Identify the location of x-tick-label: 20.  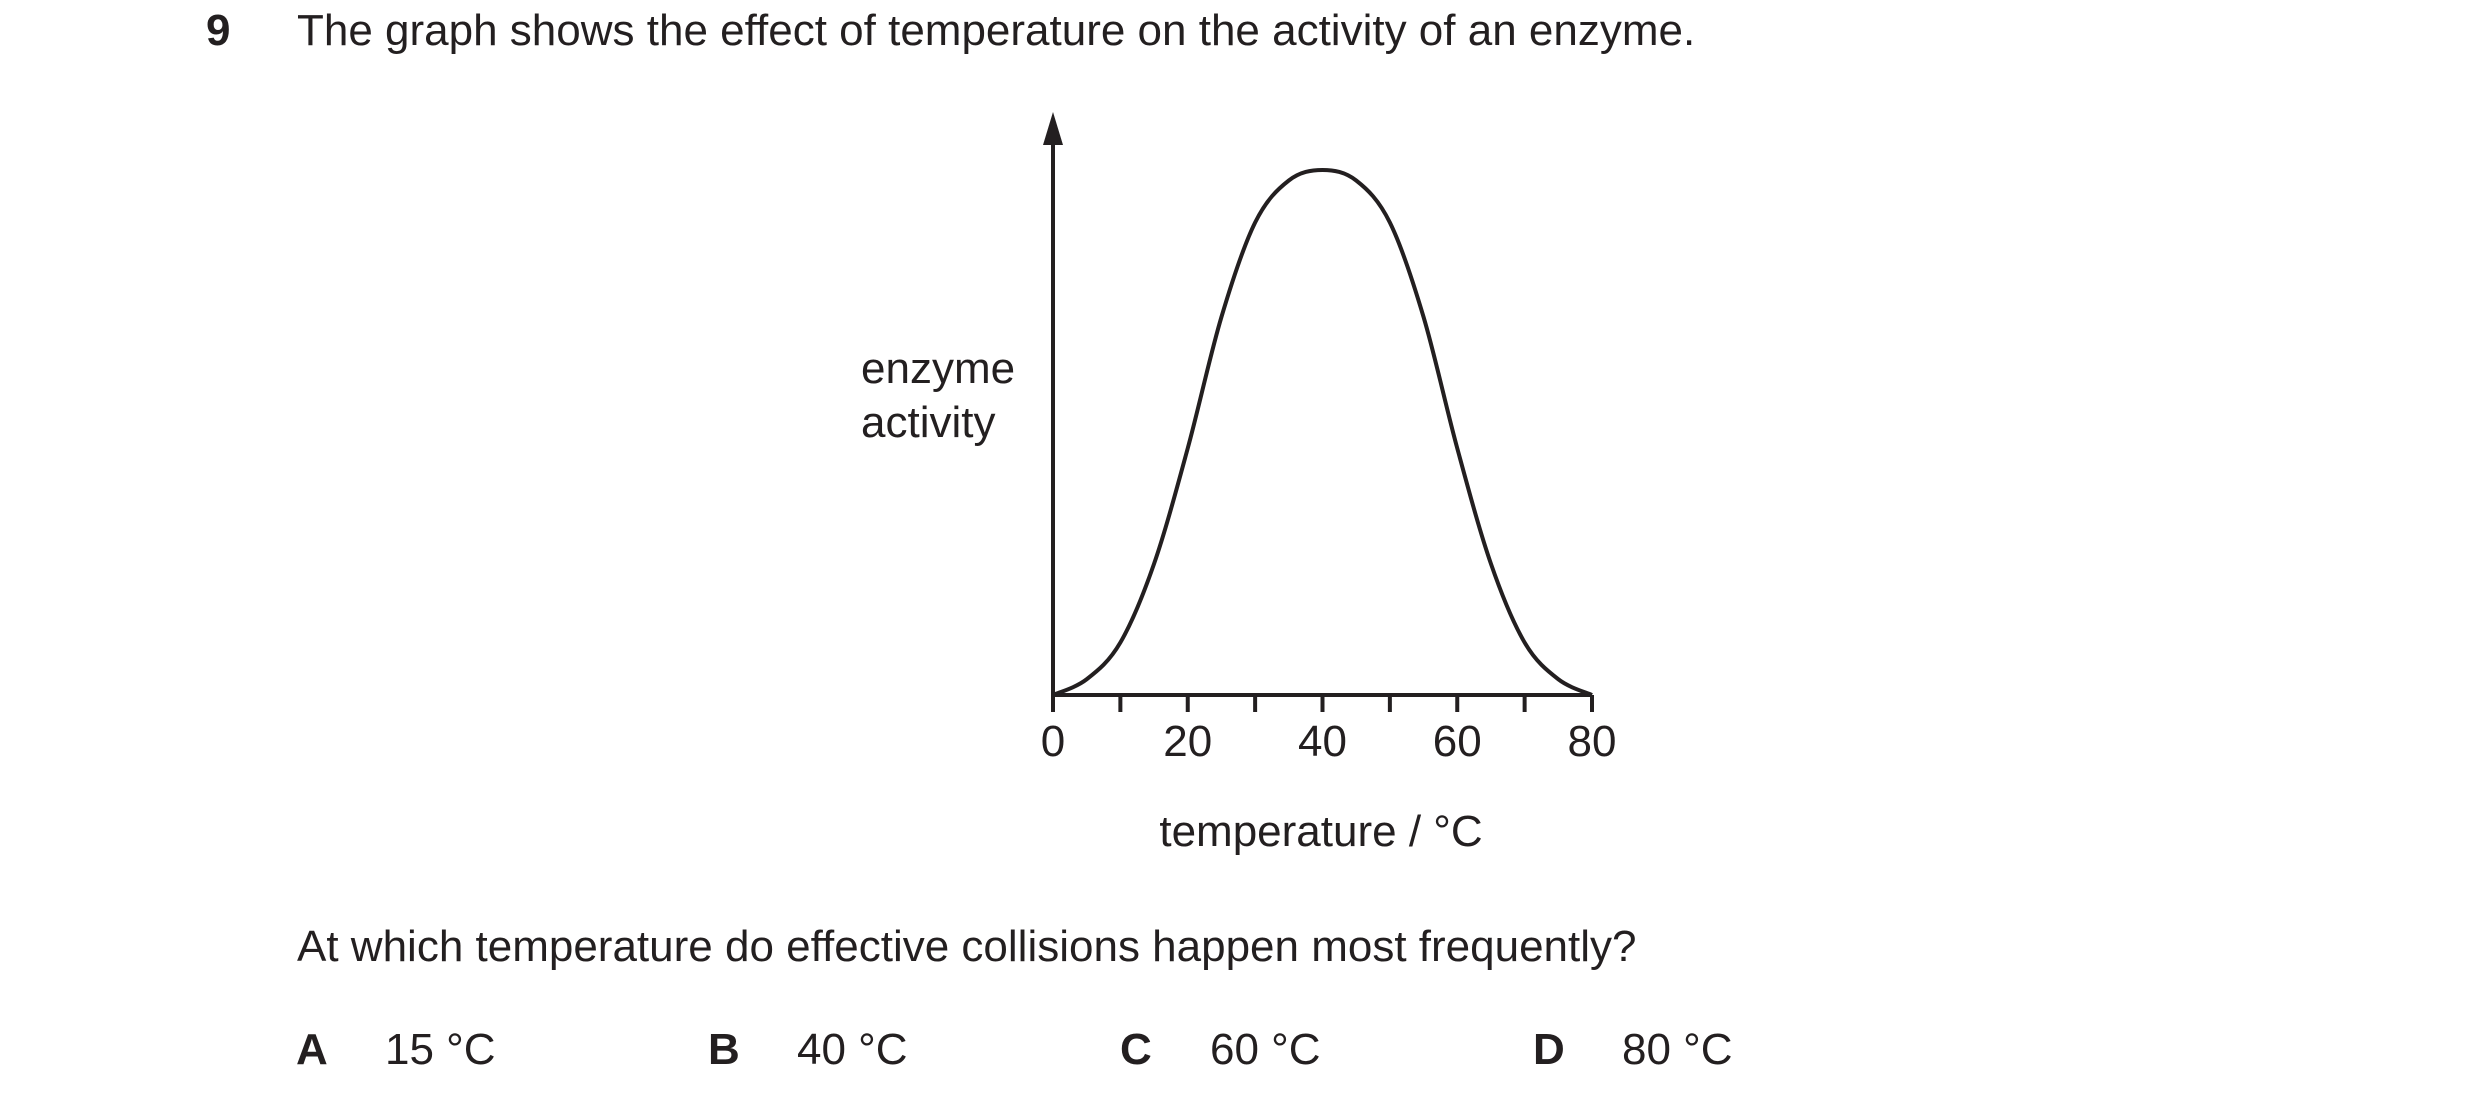
(1187, 741).